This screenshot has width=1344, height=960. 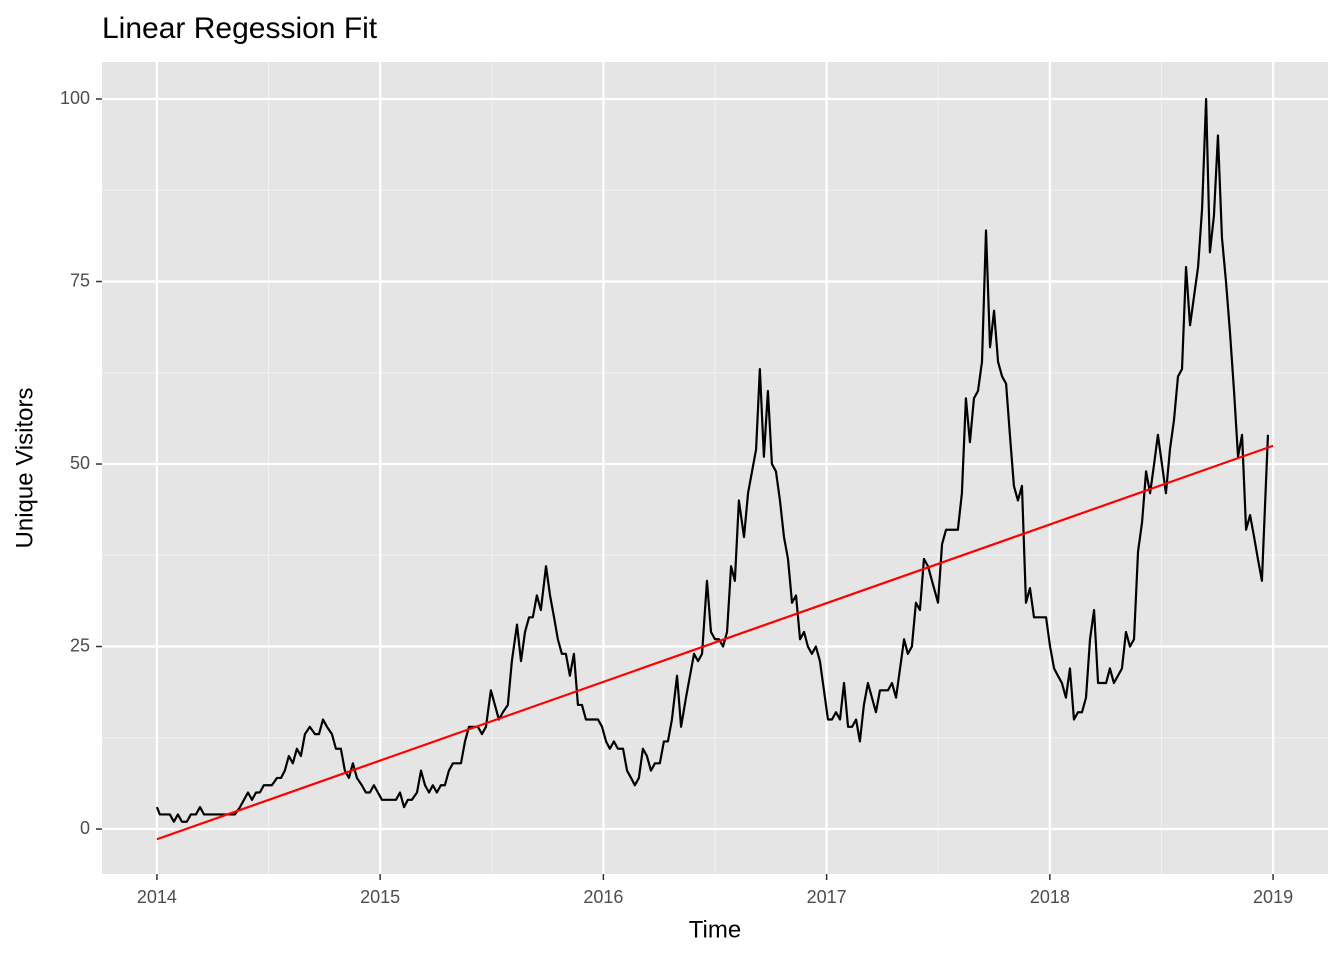 I want to click on chart-title: Linear Regession Fit, so click(x=240, y=28).